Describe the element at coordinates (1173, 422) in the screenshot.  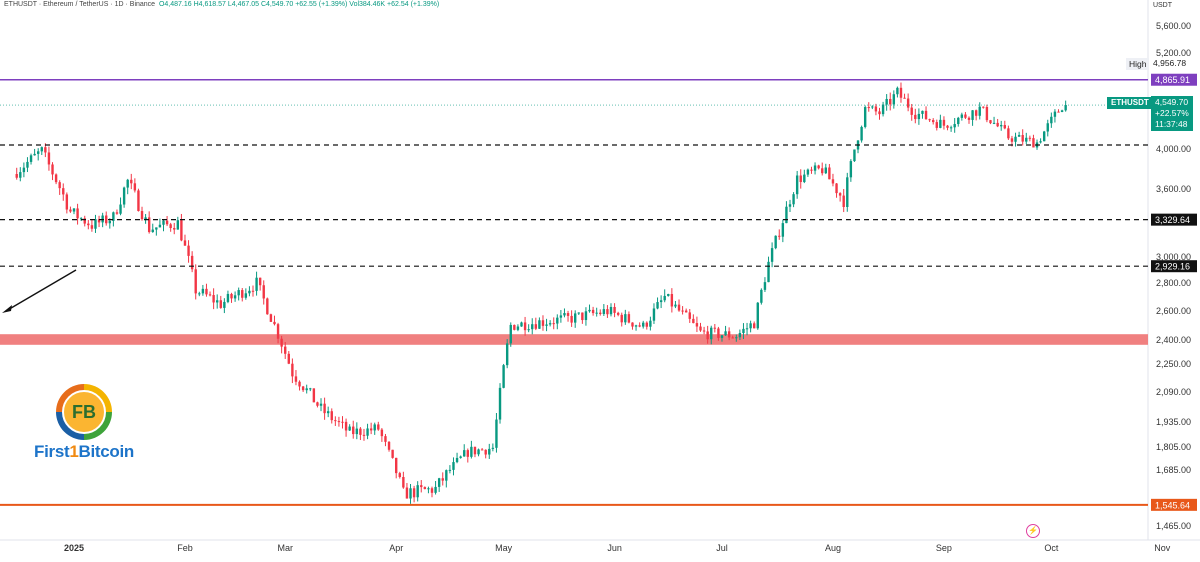
I see `y-tick-label: 1,935.00` at that location.